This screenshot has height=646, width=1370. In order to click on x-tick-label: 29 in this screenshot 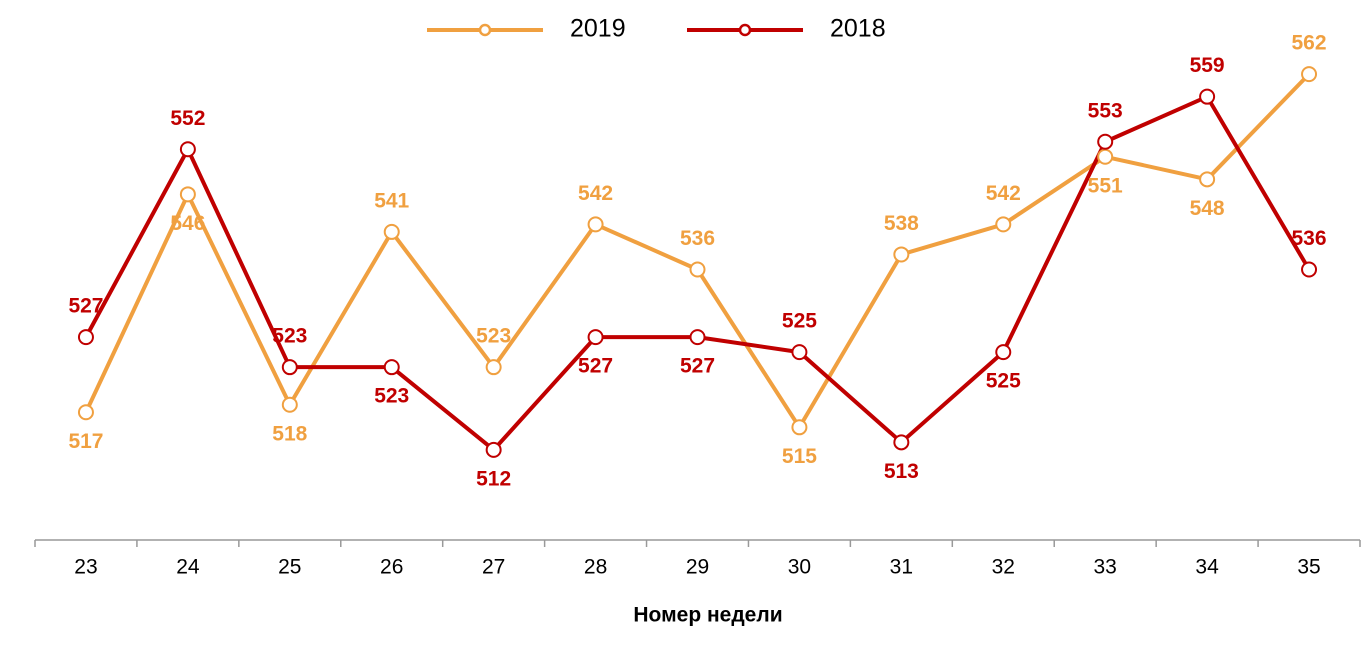, I will do `click(697, 567)`.